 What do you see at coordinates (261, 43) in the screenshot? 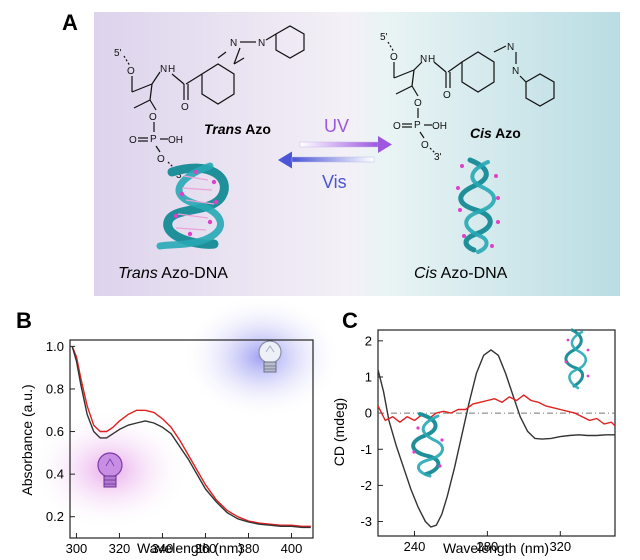
I see `trans-n2-label: N` at bounding box center [261, 43].